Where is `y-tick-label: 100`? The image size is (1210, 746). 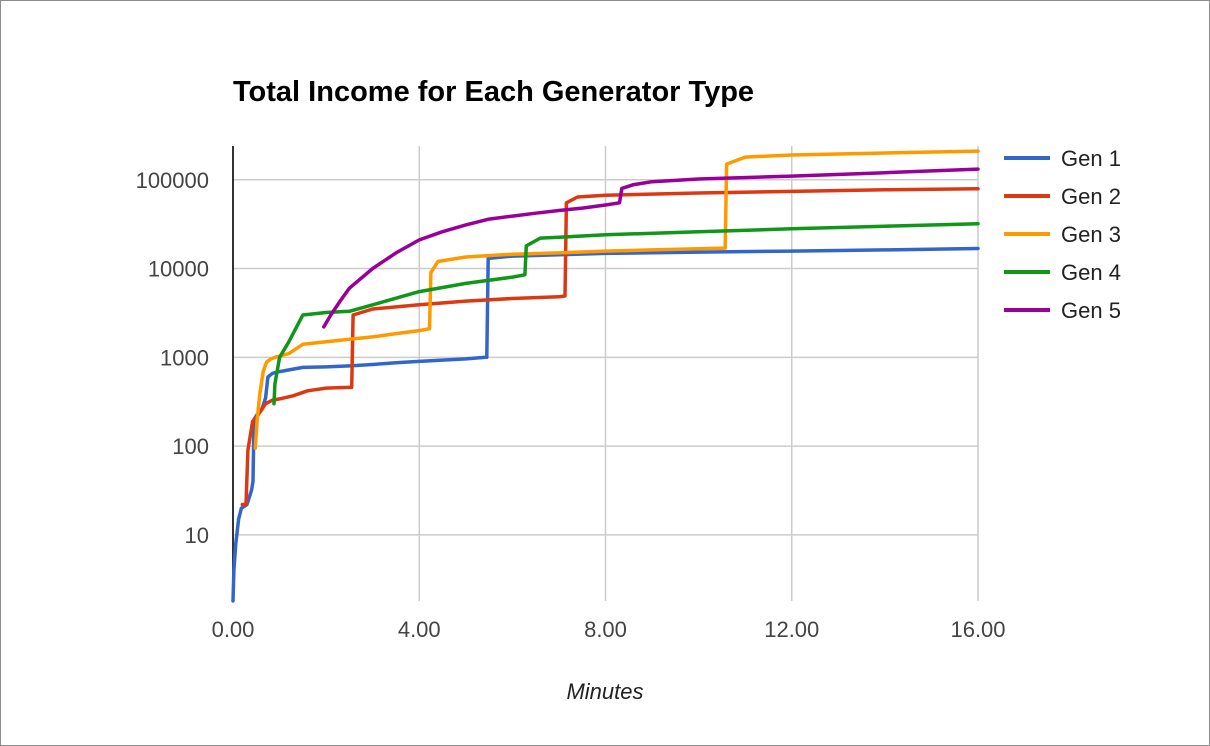 y-tick-label: 100 is located at coordinates (190, 446).